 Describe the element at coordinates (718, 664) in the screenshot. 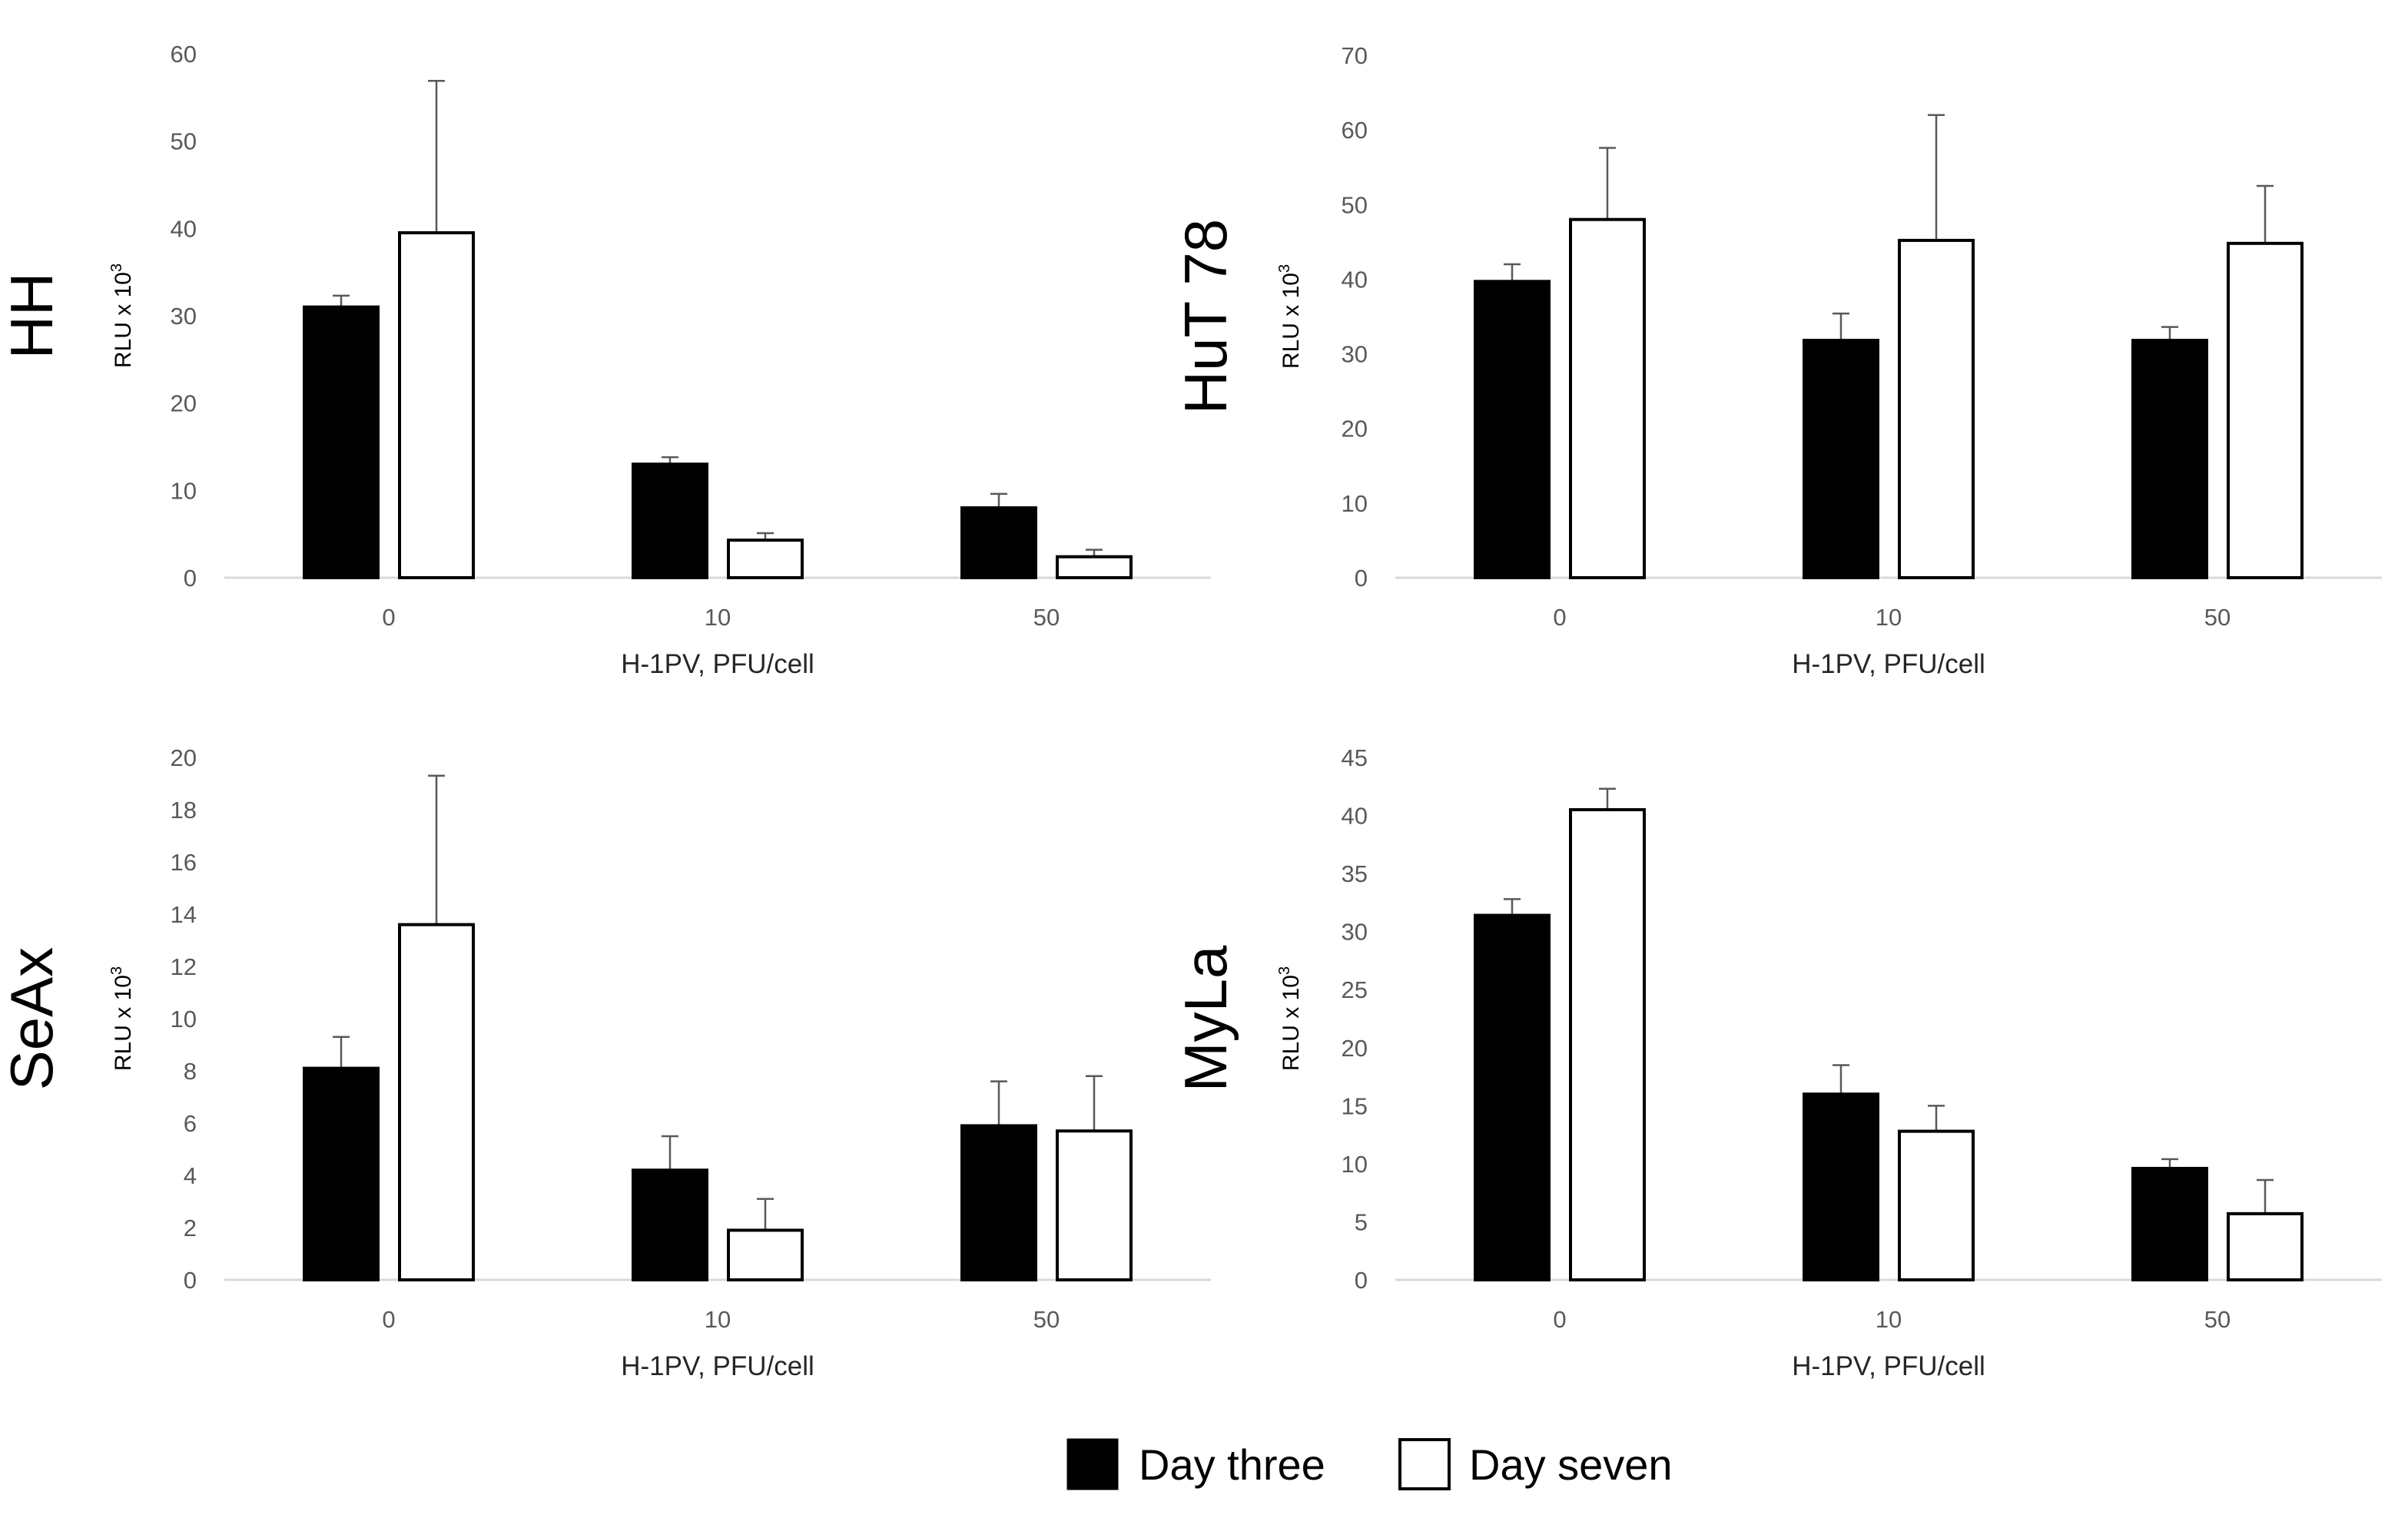

I see `panel-hh-x-axis-title: H-1PV, PFU/cell` at that location.